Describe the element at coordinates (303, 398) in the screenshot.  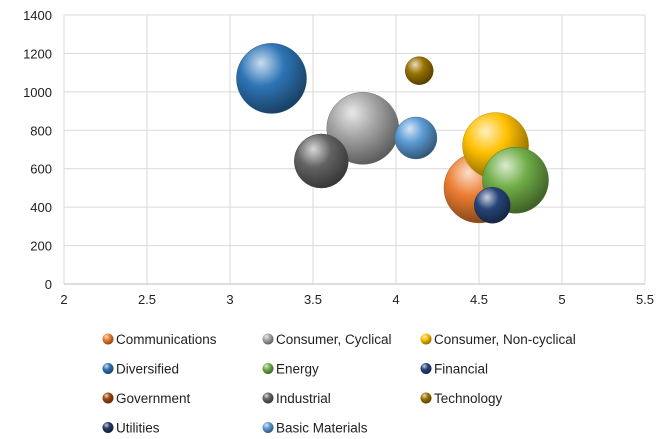
I see `legend-label: Industrial` at that location.